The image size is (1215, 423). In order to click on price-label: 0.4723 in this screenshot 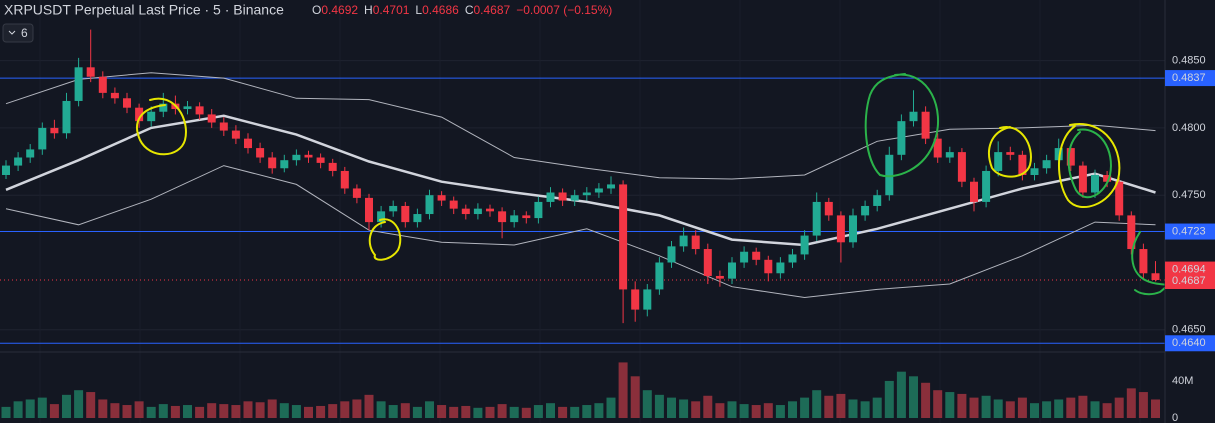, I will do `click(1189, 231)`.